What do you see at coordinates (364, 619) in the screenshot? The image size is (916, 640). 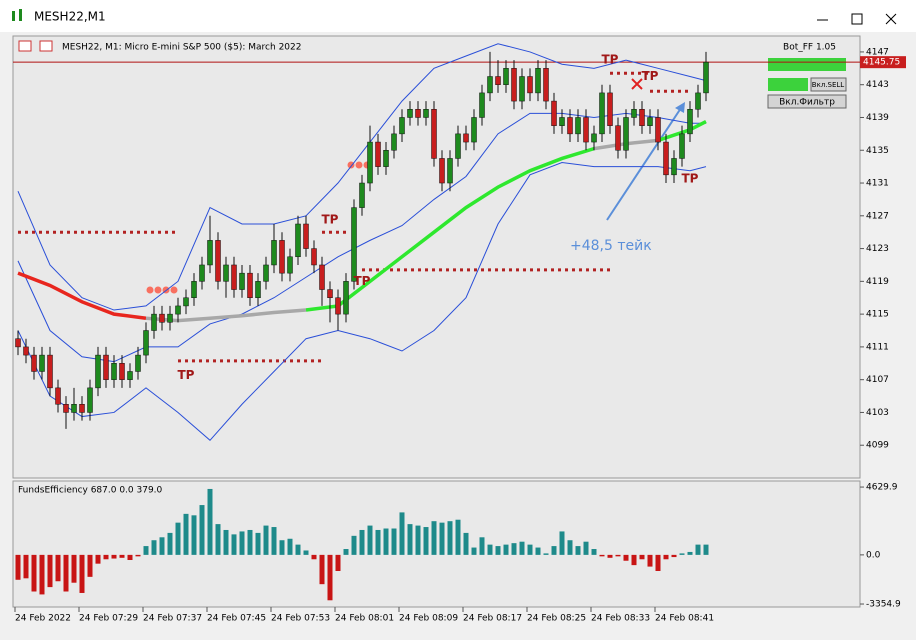 I see `x-tick-label: 24 Feb 08:01` at bounding box center [364, 619].